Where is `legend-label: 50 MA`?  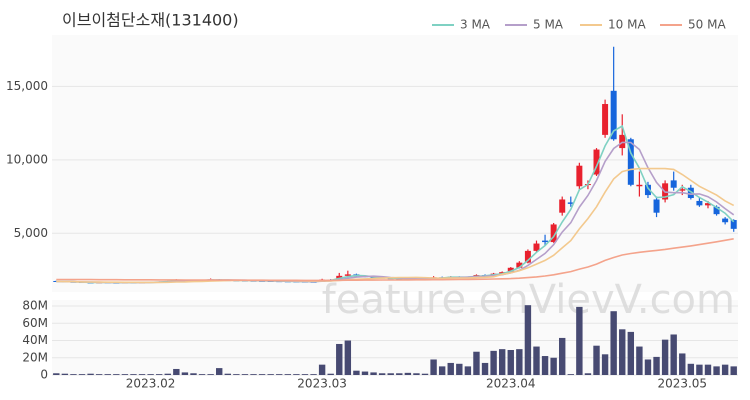
legend-label: 50 MA is located at coordinates (707, 25).